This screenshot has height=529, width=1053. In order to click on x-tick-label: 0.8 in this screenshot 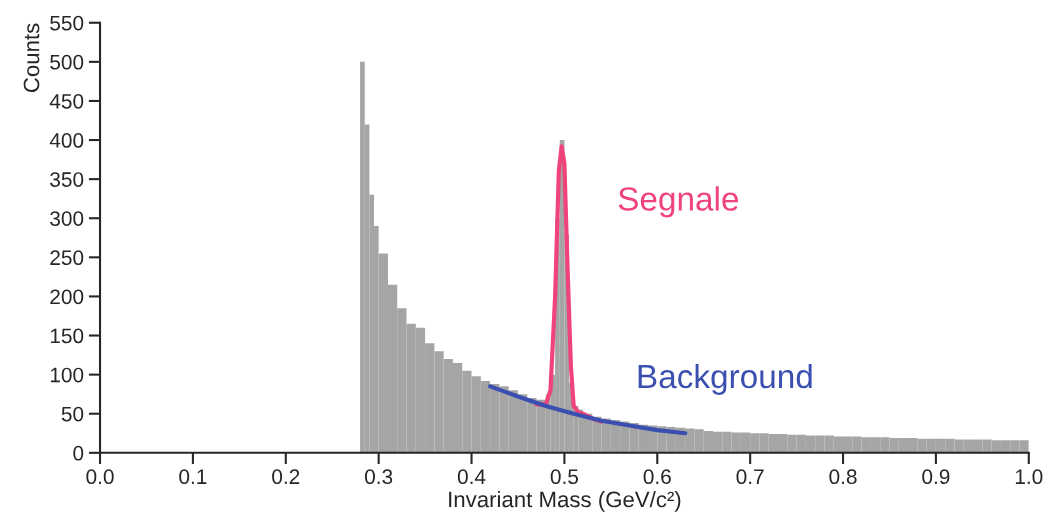, I will do `click(843, 477)`.